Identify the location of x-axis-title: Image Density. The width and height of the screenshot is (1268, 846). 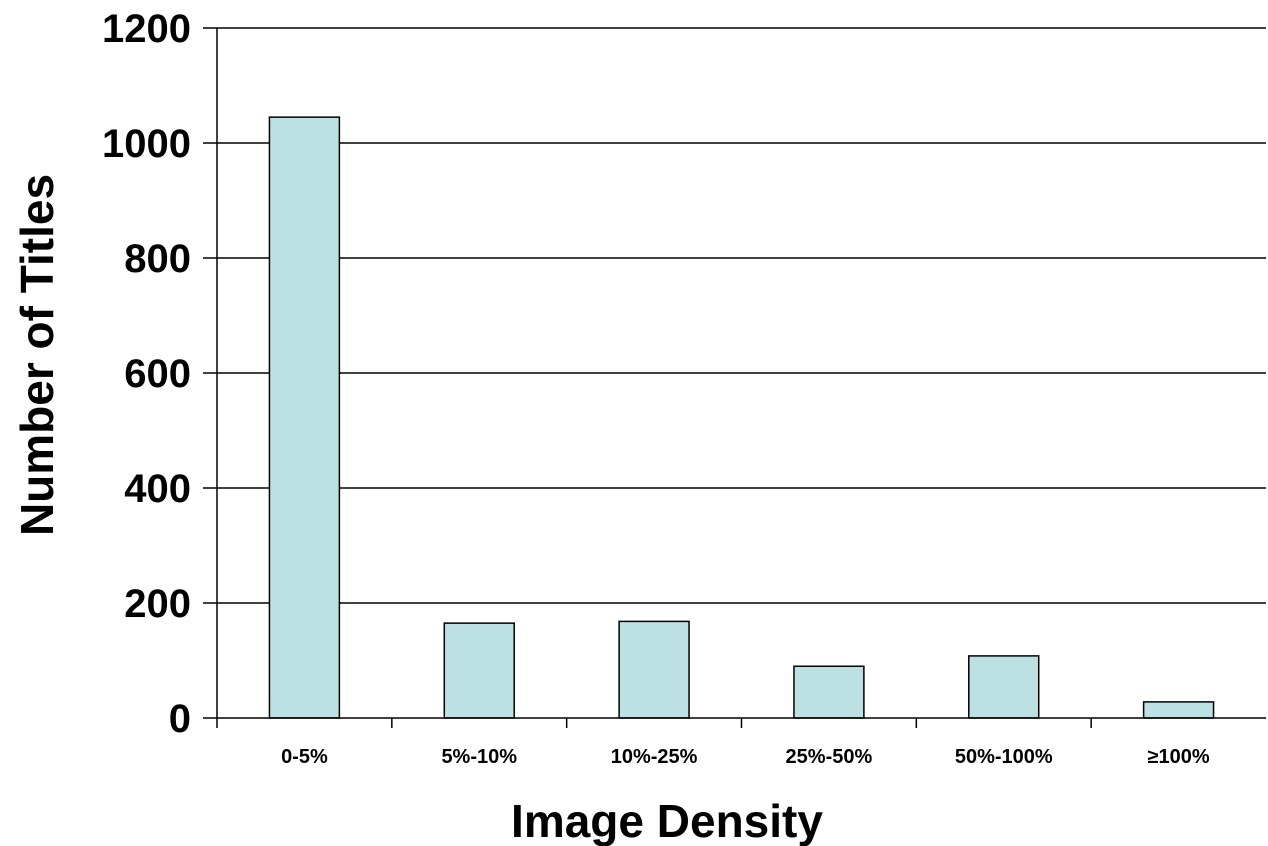
(667, 820).